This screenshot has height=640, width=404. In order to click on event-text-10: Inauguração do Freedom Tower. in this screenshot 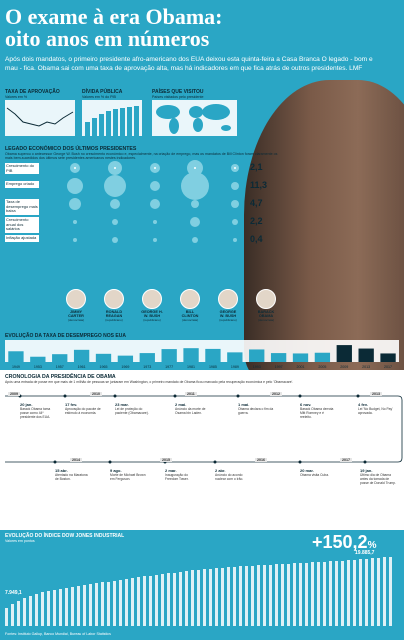, I will do `click(177, 477)`.